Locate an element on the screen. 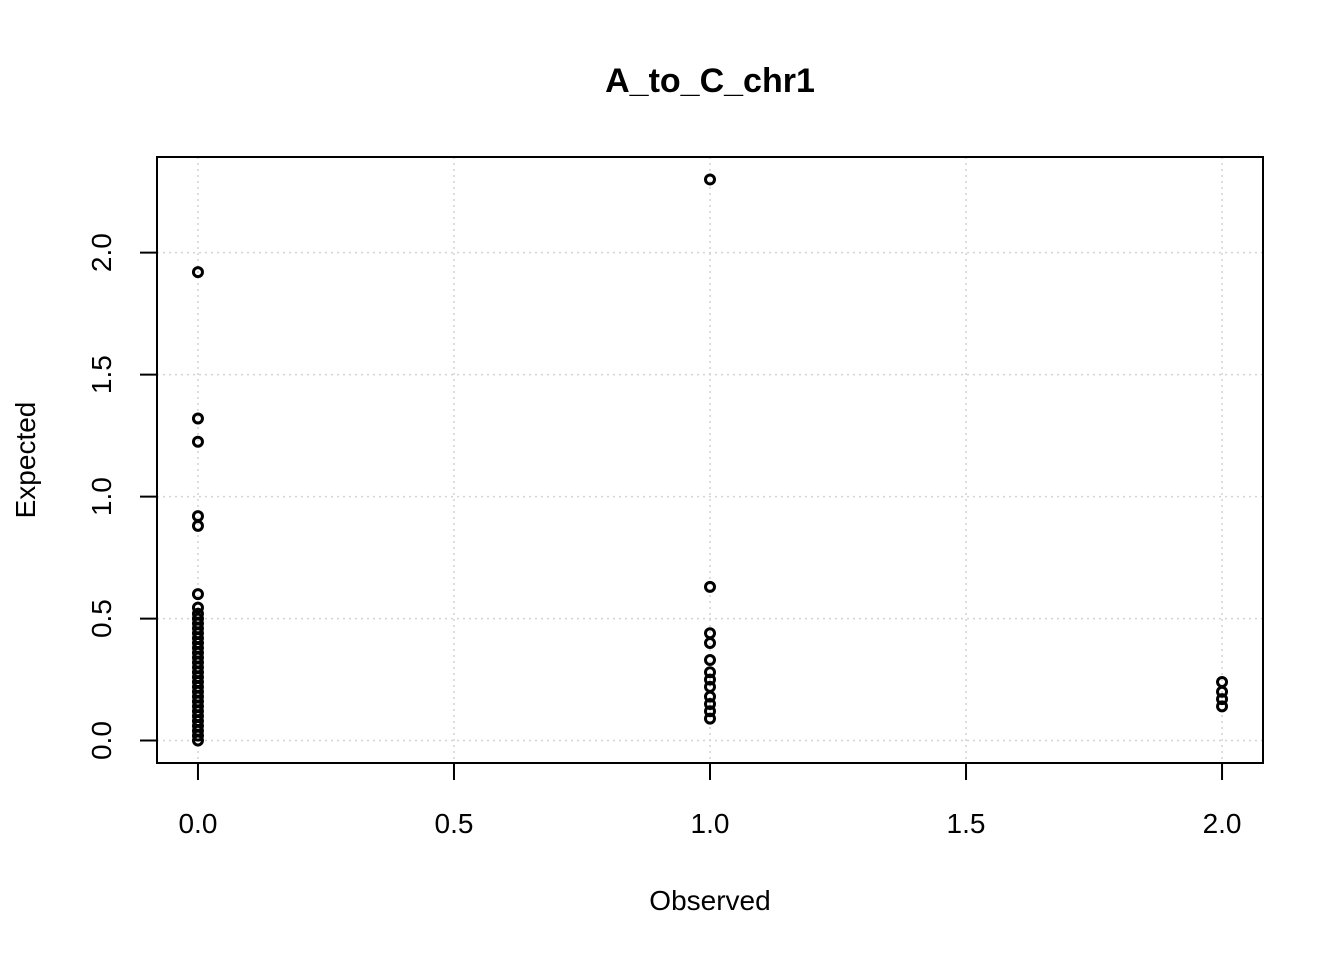 This screenshot has height=960, width=1344. y-tick-label: 2.0 is located at coordinates (101, 252).